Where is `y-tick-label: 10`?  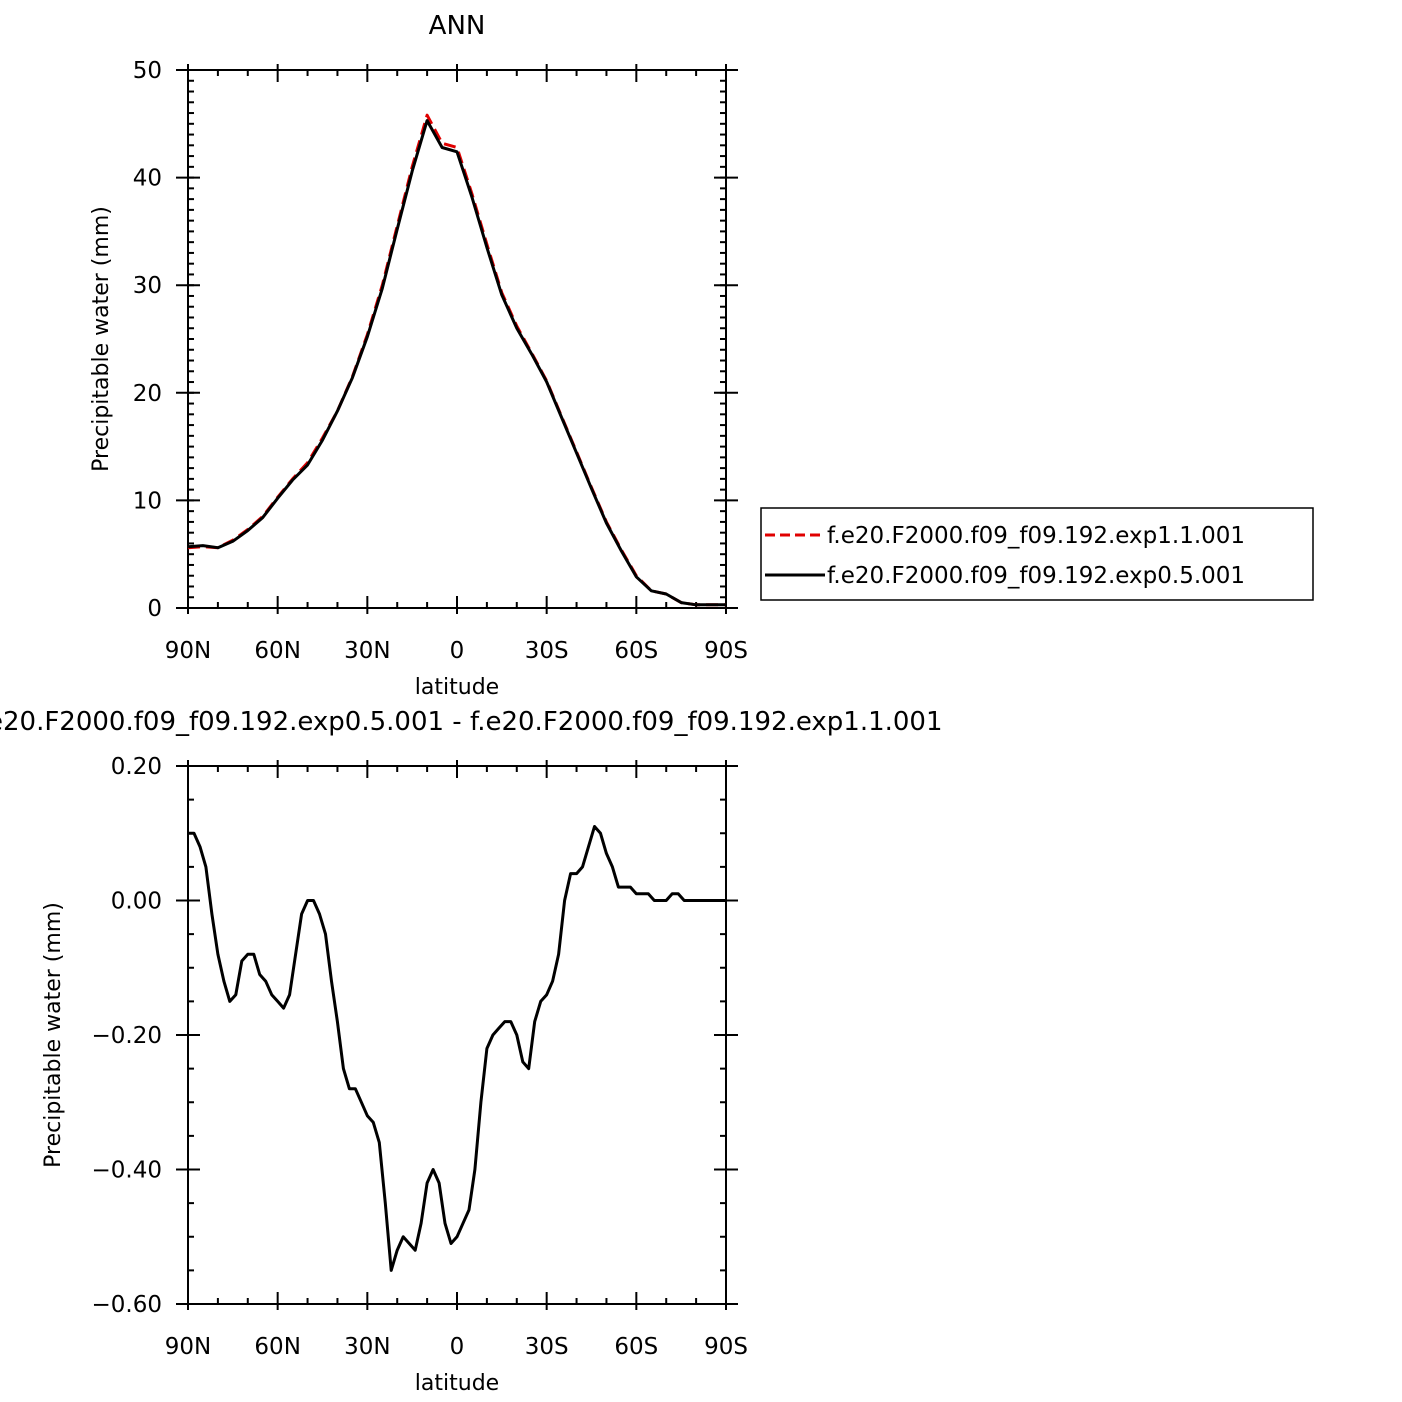
y-tick-label: 10 is located at coordinates (147, 501).